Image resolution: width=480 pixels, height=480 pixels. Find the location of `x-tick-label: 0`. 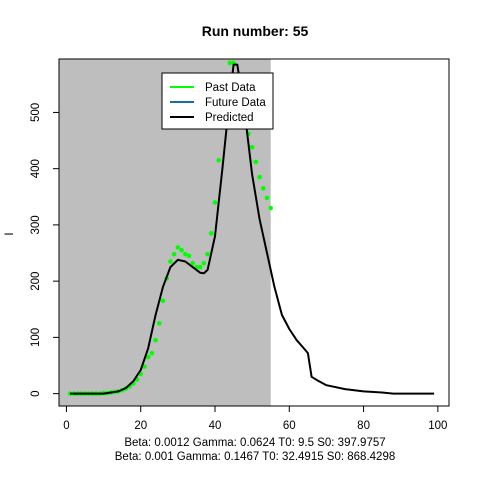

x-tick-label: 0 is located at coordinates (66, 426).